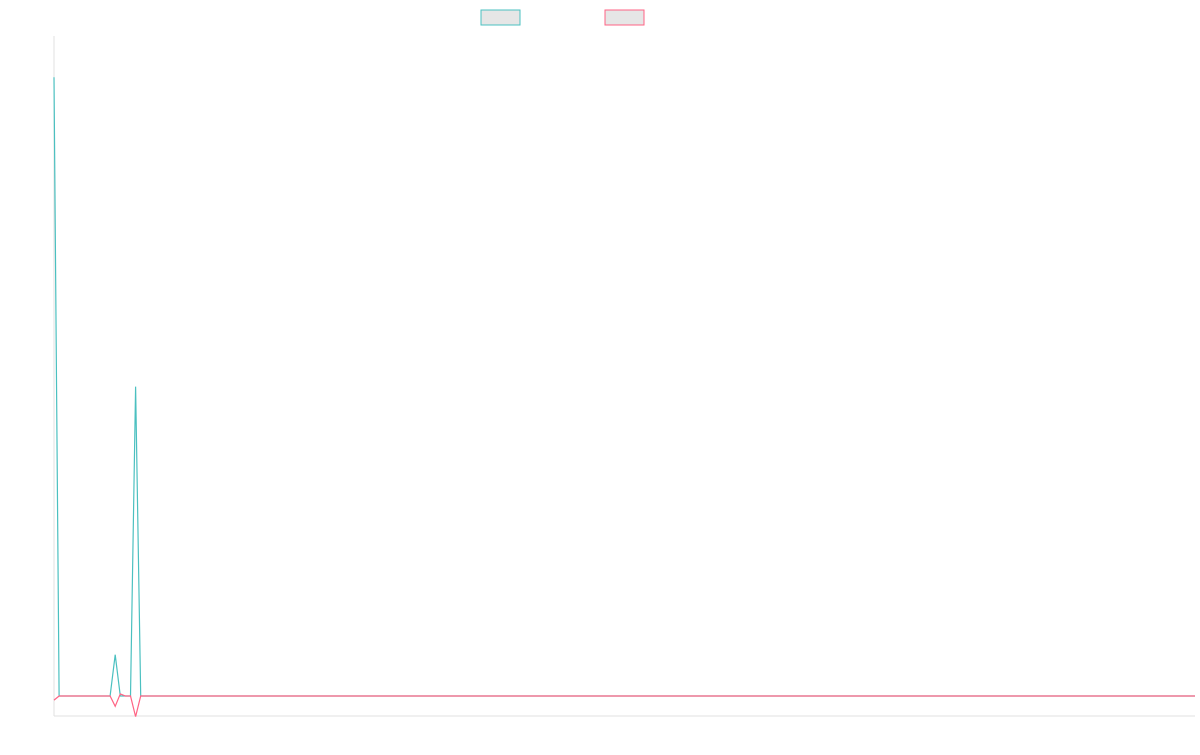 Image resolution: width=1200 pixels, height=755 pixels. What do you see at coordinates (562, 17) in the screenshot?
I see `legend` at bounding box center [562, 17].